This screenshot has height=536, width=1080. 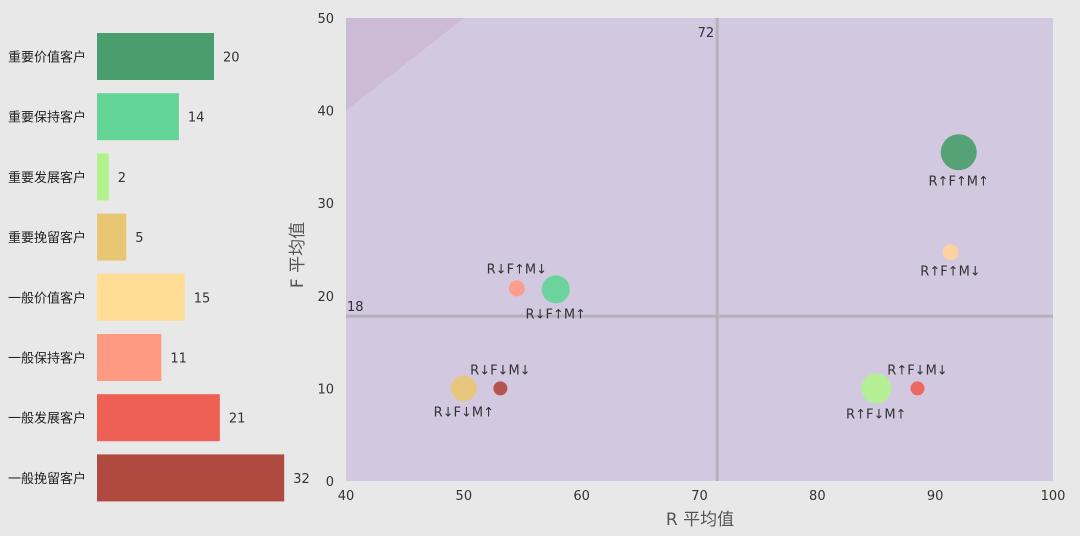 I want to click on bar-category-label: 重要挽留客户, so click(x=47, y=238).